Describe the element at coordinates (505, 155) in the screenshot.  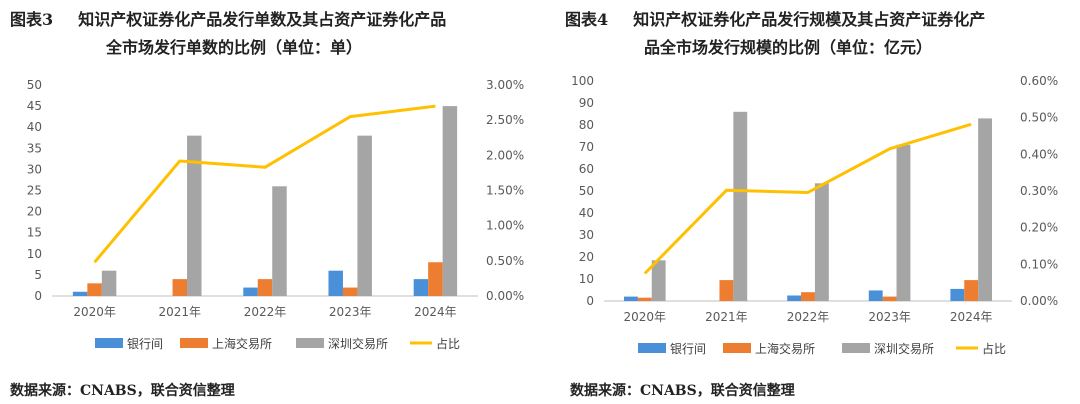
I see `y2-tick-label: 2.00%` at that location.